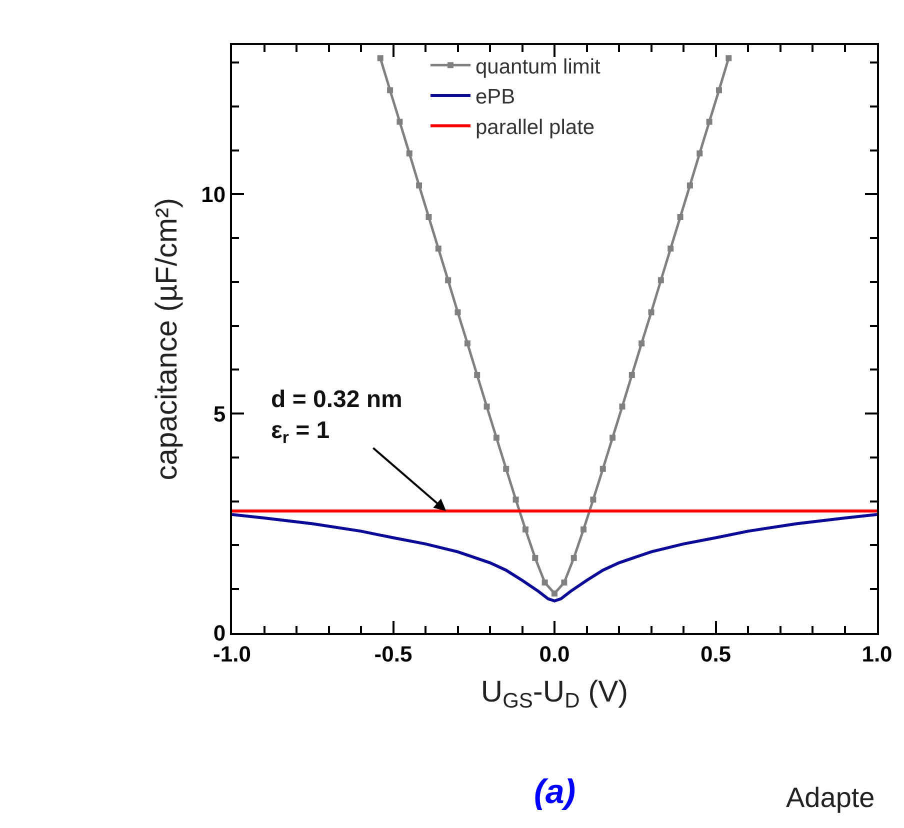 The width and height of the screenshot is (904, 828). Describe the element at coordinates (554, 694) in the screenshot. I see `x-axis-title: U$_{GS}$-U$_{D}$ (V)` at that location.